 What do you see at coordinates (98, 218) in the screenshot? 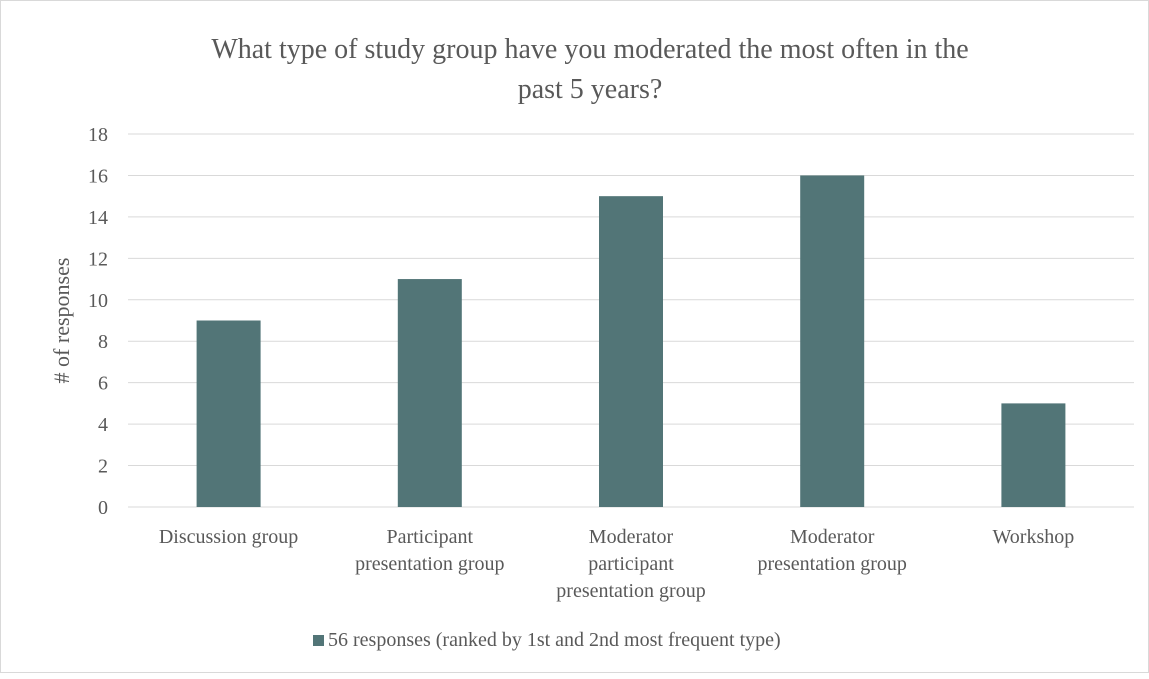
I see `y-tick-label: 14` at bounding box center [98, 218].